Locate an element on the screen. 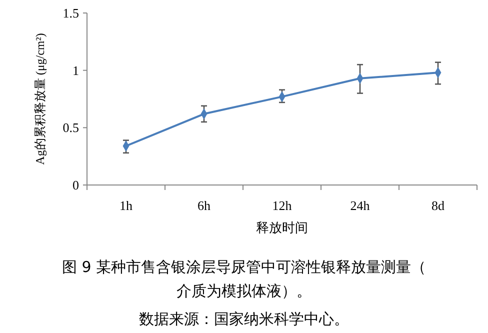 The image size is (488, 333). y-tick-label: 1 is located at coordinates (75, 70).